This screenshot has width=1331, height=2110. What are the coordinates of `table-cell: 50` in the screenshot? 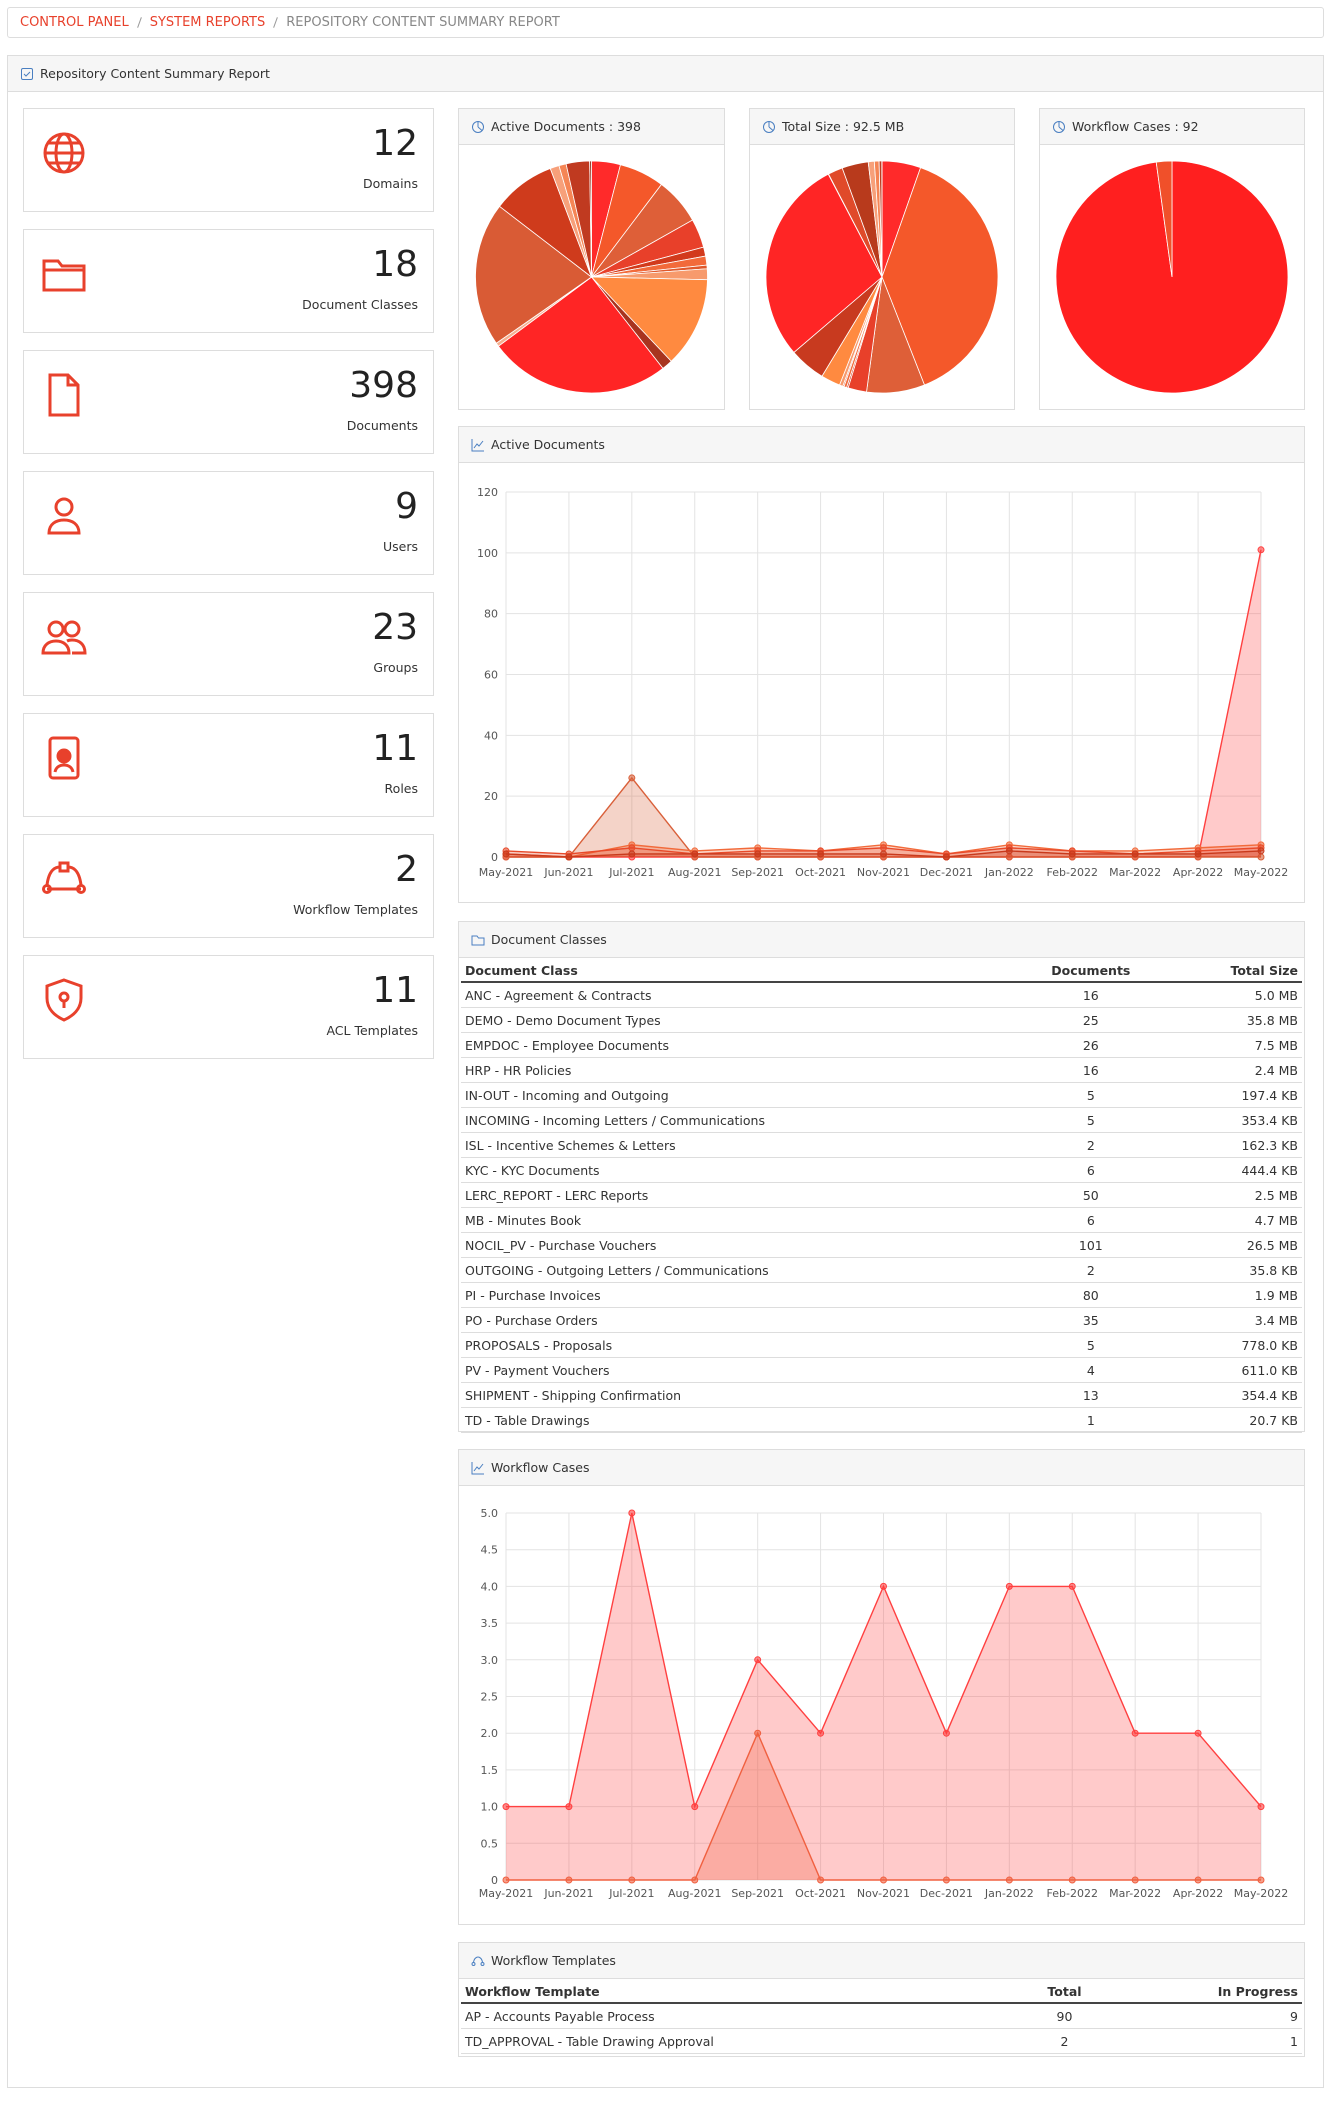 It's located at (1091, 1195).